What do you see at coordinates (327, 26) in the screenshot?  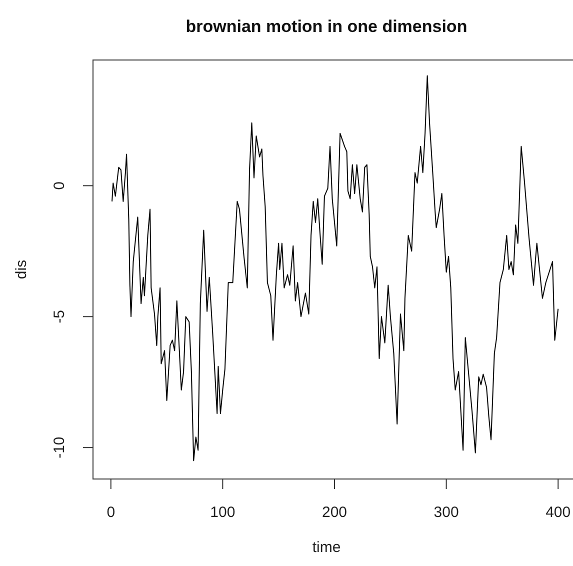 I see `chart-title: brownian motion in one dimension` at bounding box center [327, 26].